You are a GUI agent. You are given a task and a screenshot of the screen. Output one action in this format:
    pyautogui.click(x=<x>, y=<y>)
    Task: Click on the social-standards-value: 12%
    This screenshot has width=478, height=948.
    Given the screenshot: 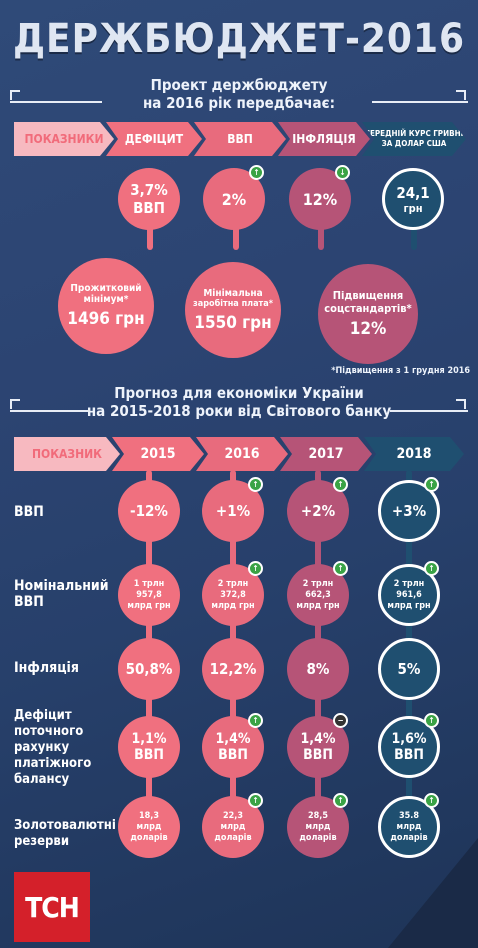 What is the action you would take?
    pyautogui.click(x=368, y=329)
    